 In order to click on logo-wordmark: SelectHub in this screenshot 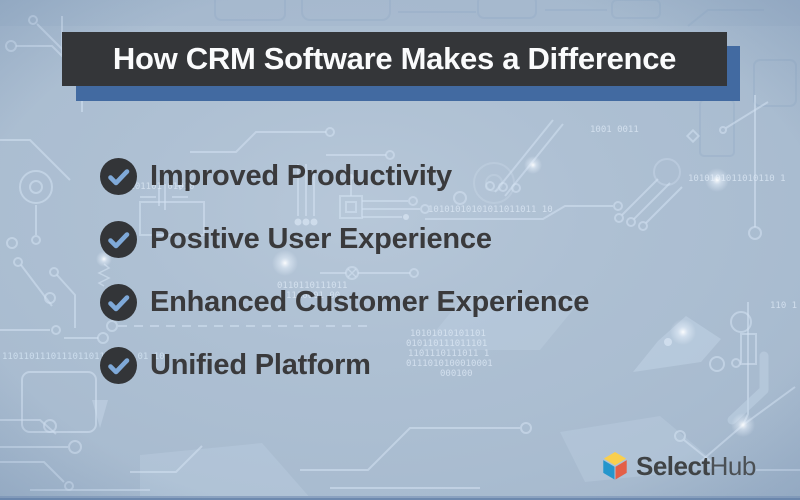, I will do `click(696, 466)`.